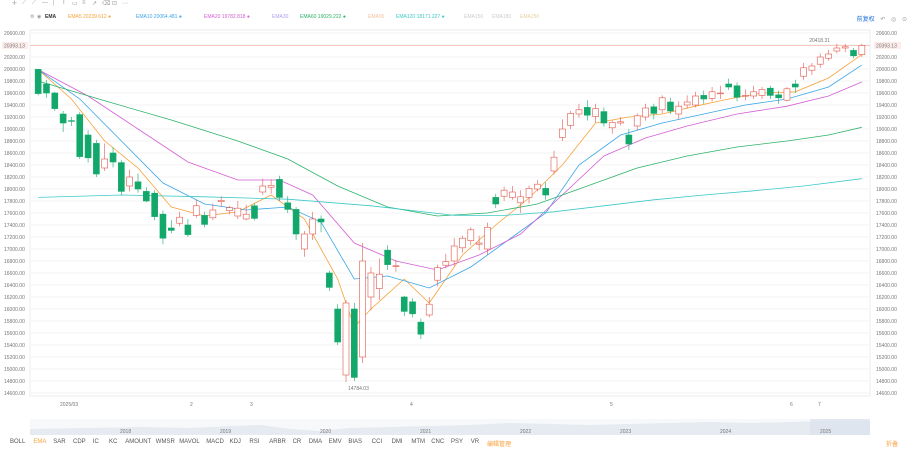  I want to click on year-label: 2021, so click(425, 432).